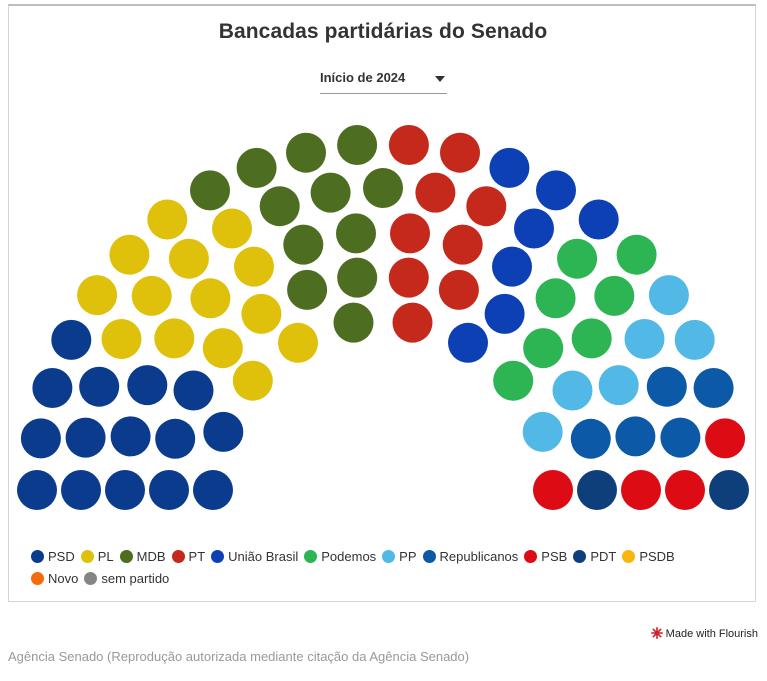 Image resolution: width=767 pixels, height=681 pixels. What do you see at coordinates (383, 81) in the screenshot?
I see `period-dropdown: Início de 2024` at bounding box center [383, 81].